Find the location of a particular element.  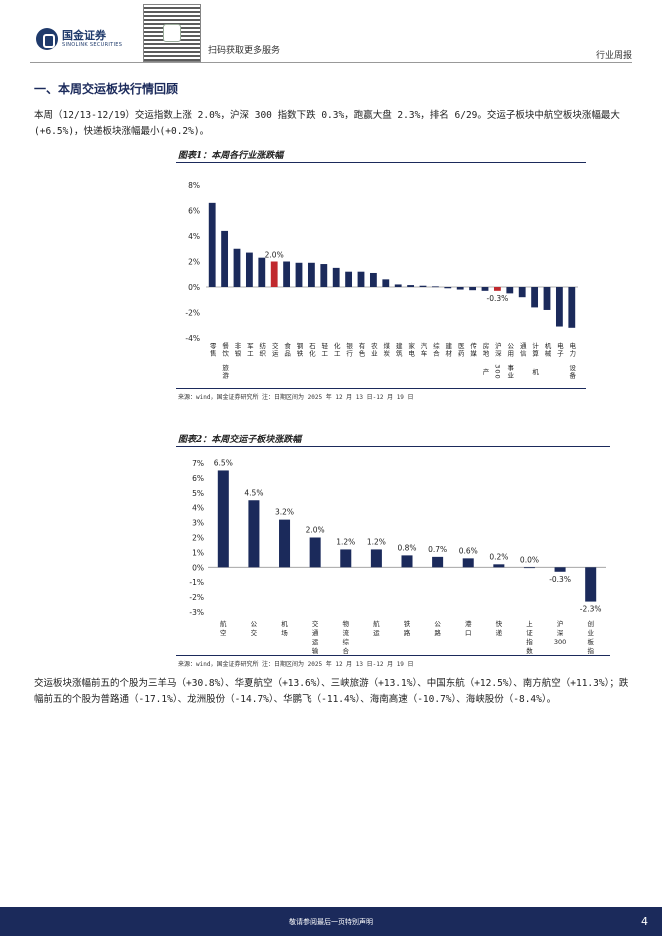

data-label-快递: 0.2% is located at coordinates (498, 556).